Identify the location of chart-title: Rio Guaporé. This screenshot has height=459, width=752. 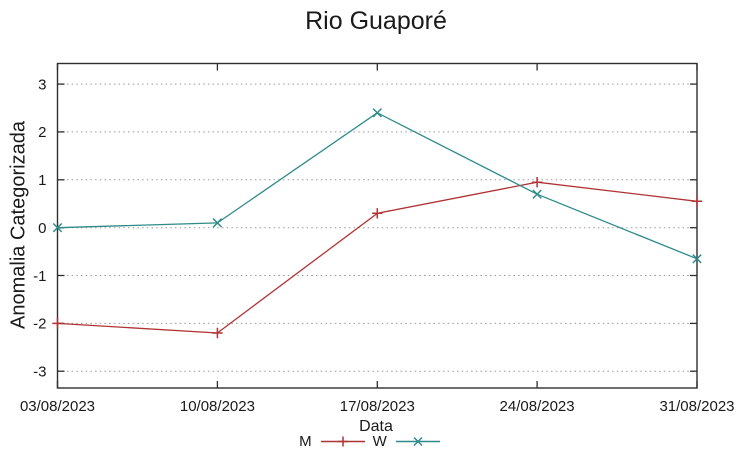
(376, 21).